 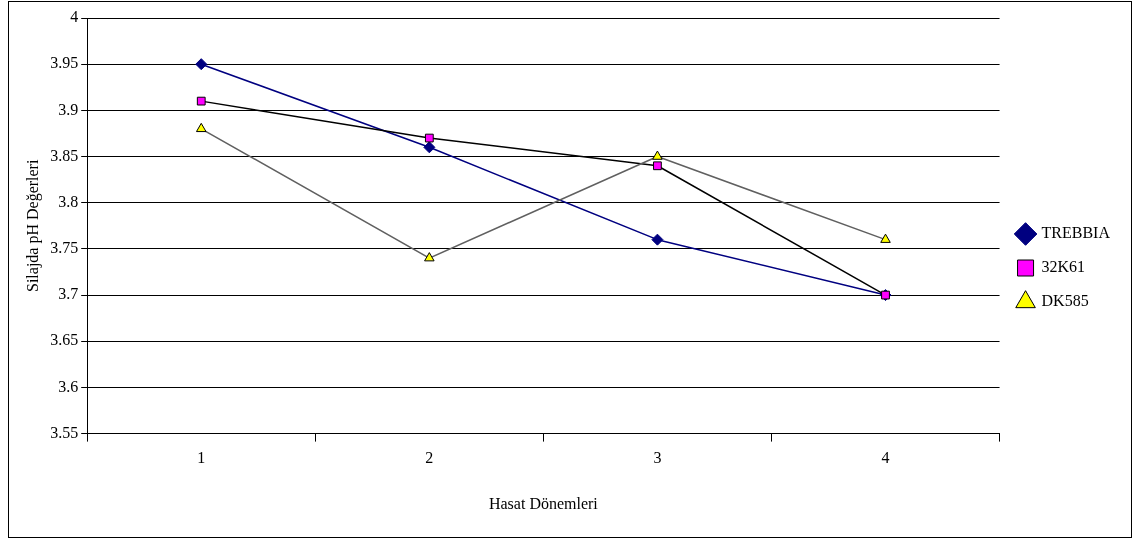 What do you see at coordinates (64, 432) in the screenshot?
I see `y-tick-label: 3.55` at bounding box center [64, 432].